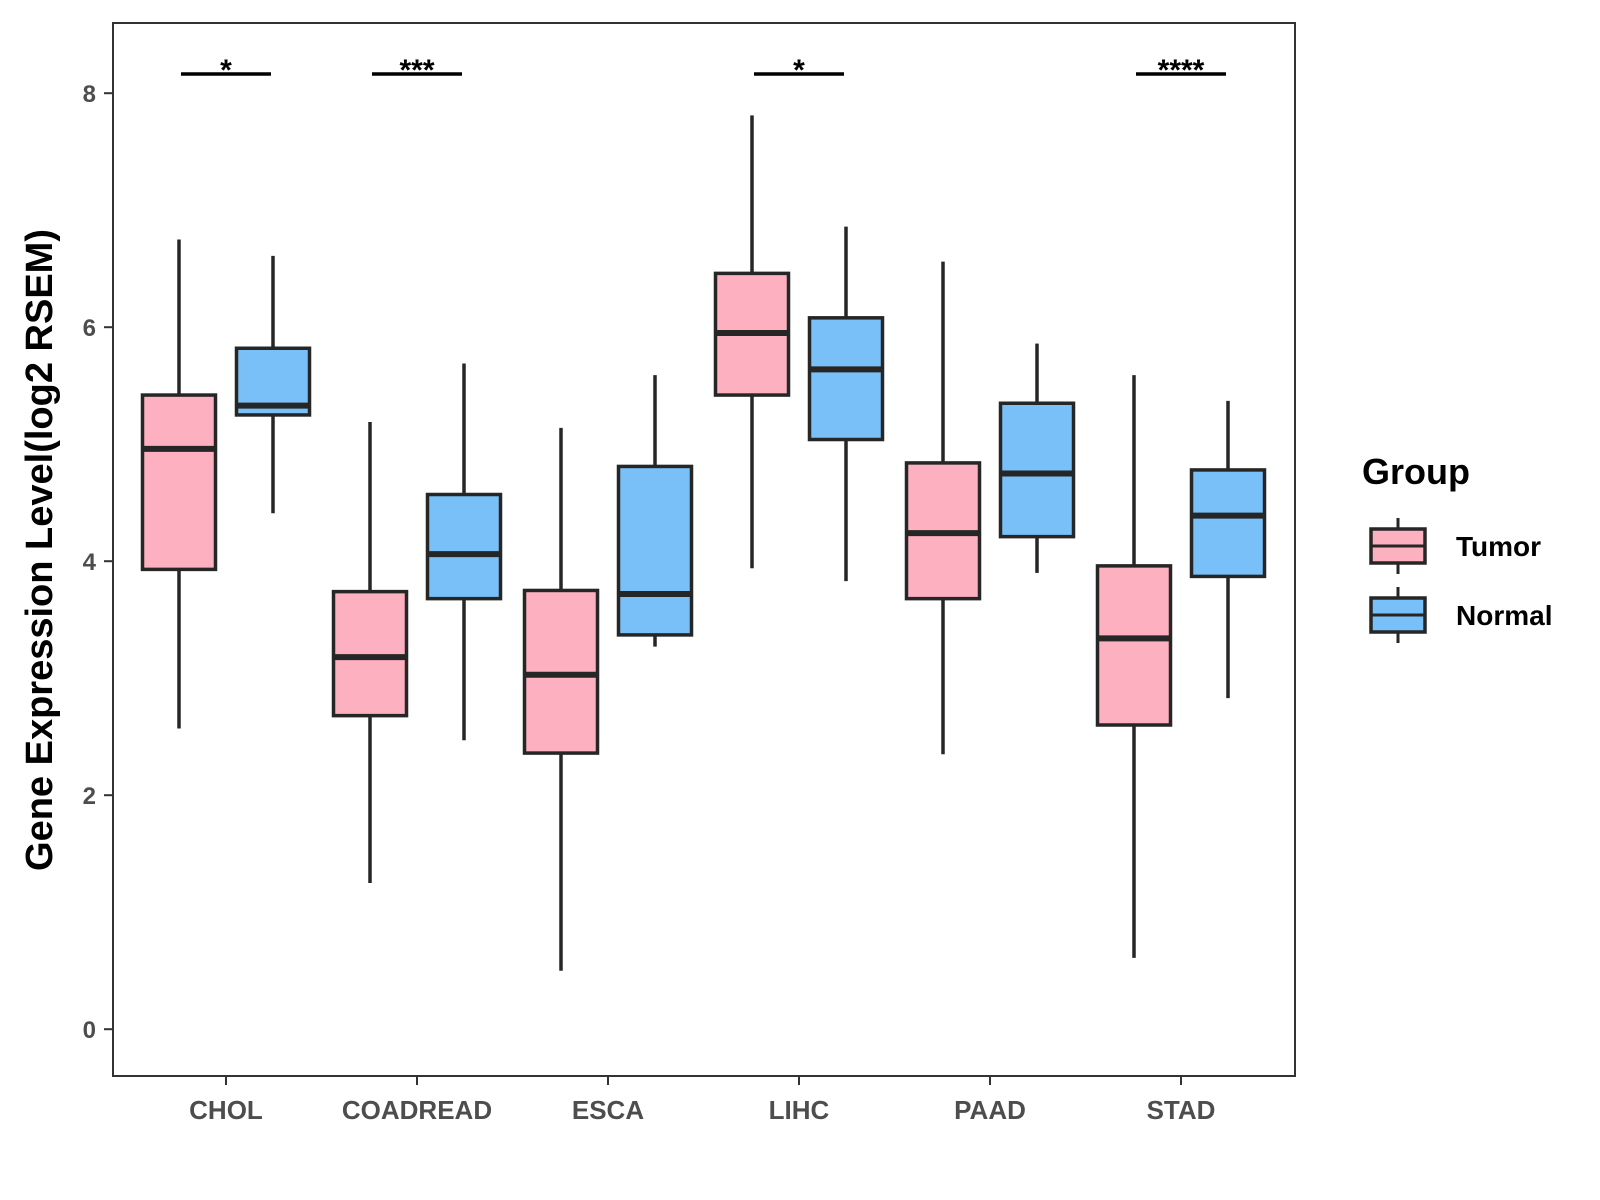 Image resolution: width=1600 pixels, height=1200 pixels. I want to click on y-axis: 0 2 4 6 8, so click(98, 562).